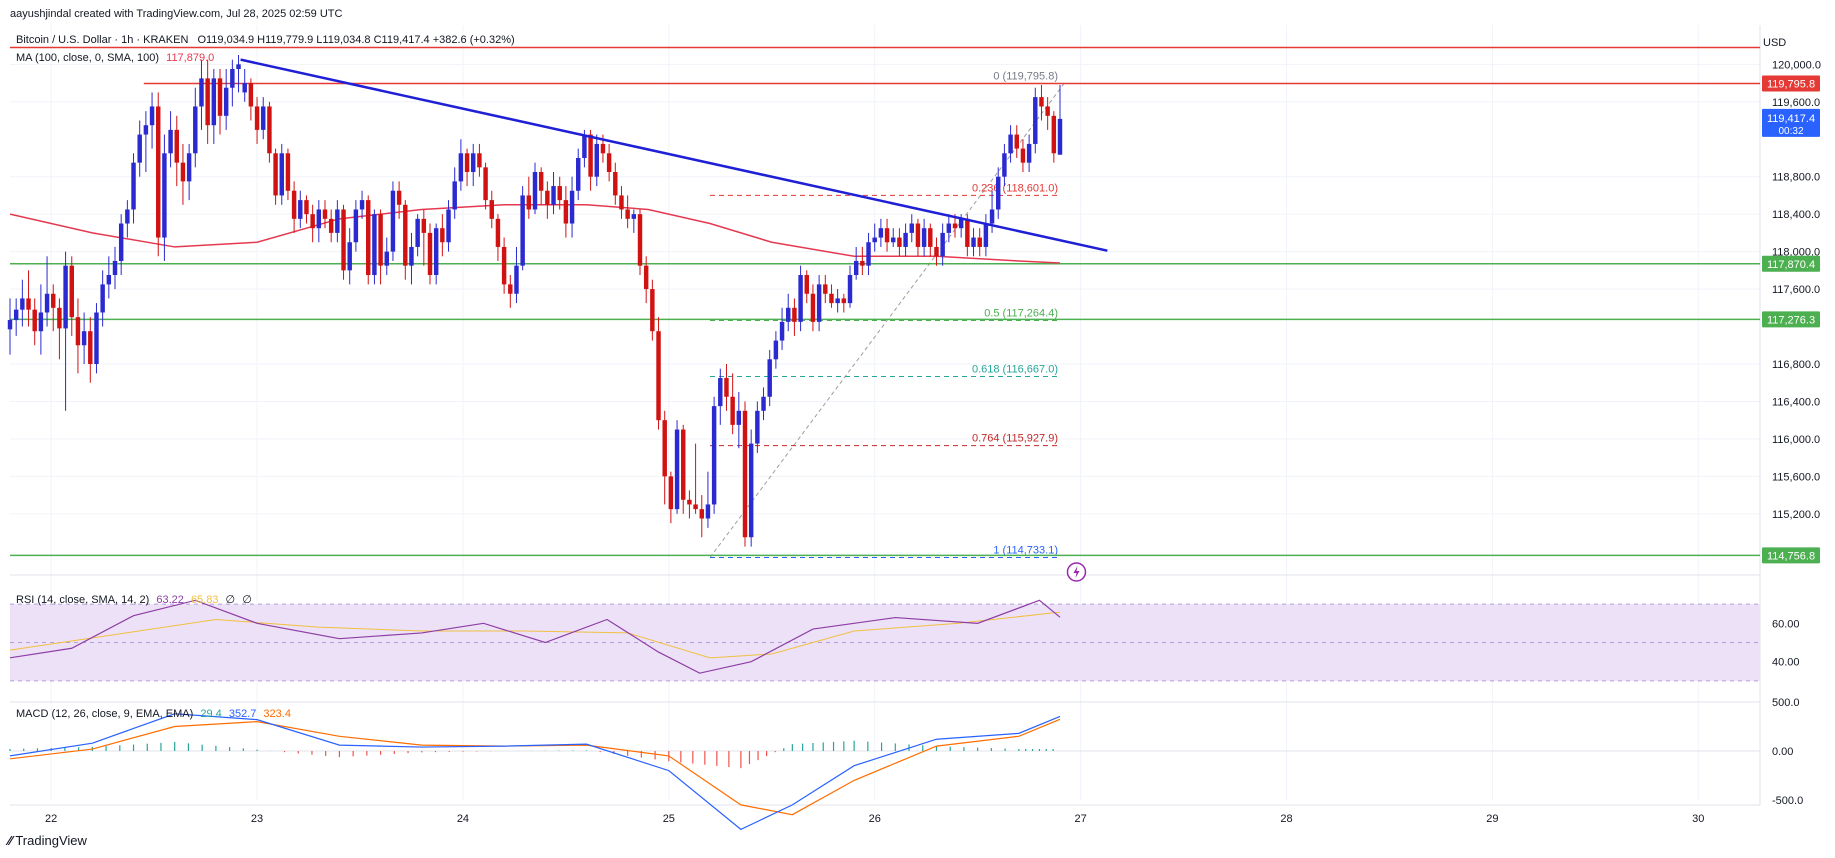  What do you see at coordinates (170, 600) in the screenshot?
I see `rsi-value: 63.22` at bounding box center [170, 600].